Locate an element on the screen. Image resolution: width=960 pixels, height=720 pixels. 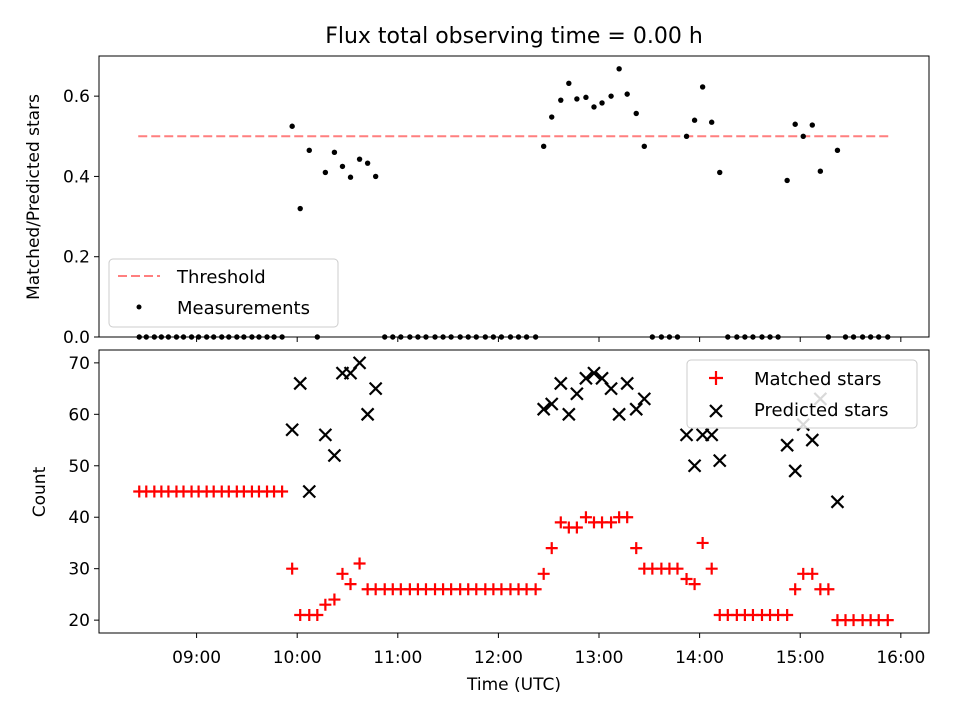
bottom-y-tick-label: 70 is located at coordinates (79, 364).